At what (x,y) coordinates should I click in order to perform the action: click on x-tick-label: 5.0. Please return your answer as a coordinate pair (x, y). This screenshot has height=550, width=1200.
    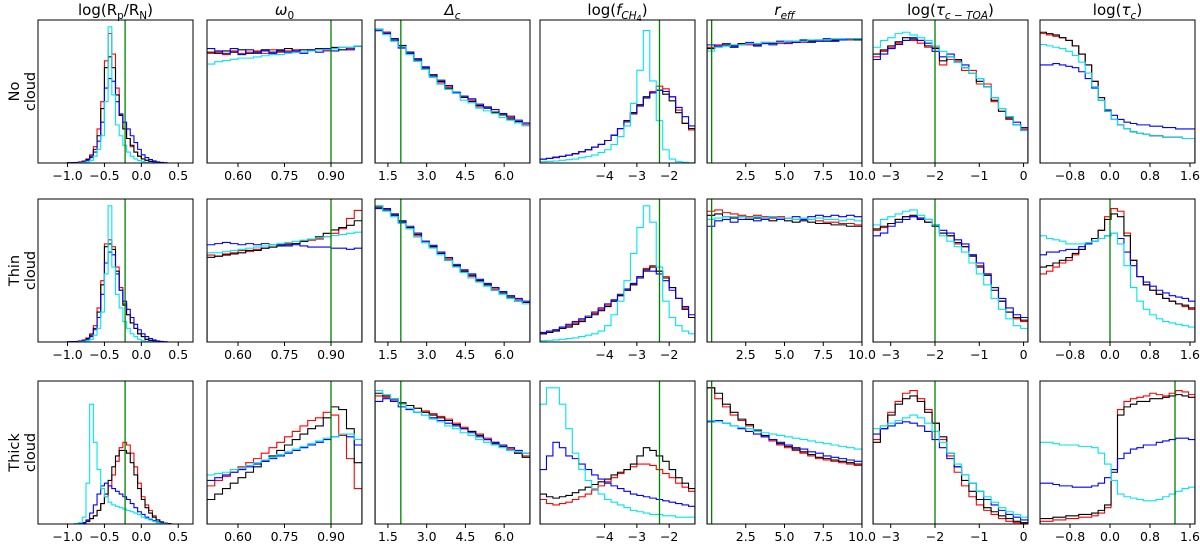
    Looking at the image, I should click on (785, 175).